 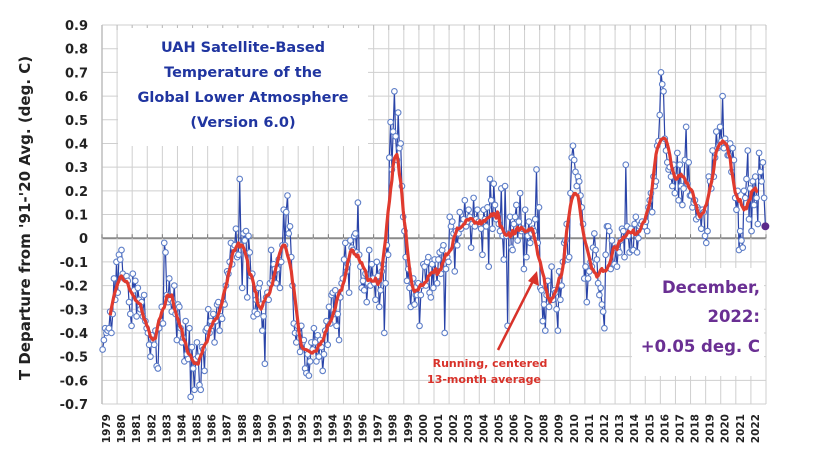 I want to click on x-tick-label: 2005, so click(x=499, y=428).